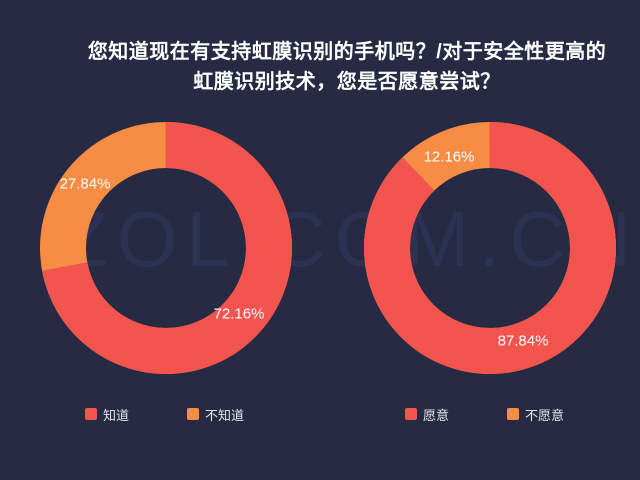  What do you see at coordinates (225, 415) in the screenshot?
I see `legend-label-dont-know: 不知道` at bounding box center [225, 415].